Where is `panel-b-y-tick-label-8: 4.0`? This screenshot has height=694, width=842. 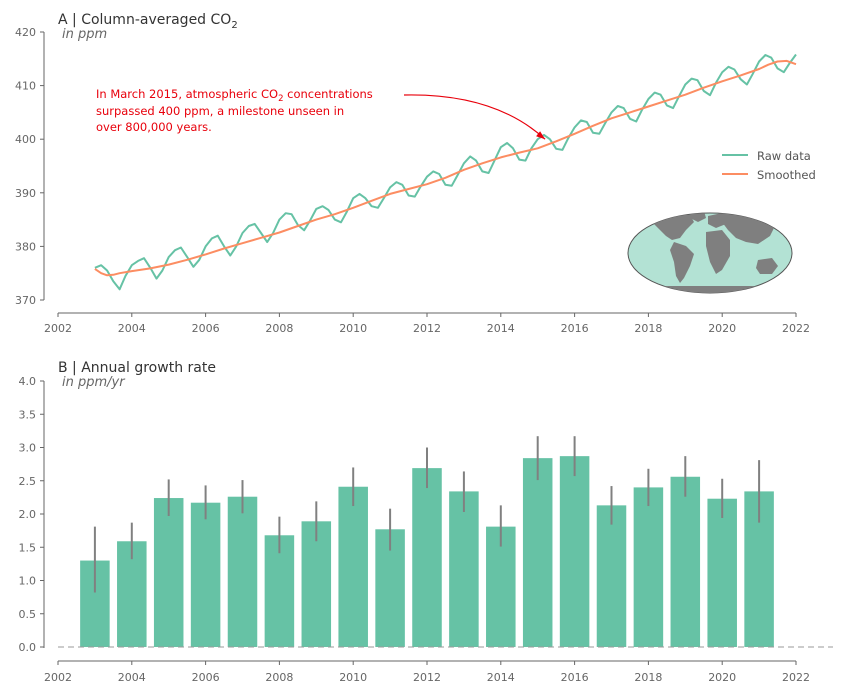 panel-b-y-tick-label-8: 4.0 is located at coordinates (28, 381).